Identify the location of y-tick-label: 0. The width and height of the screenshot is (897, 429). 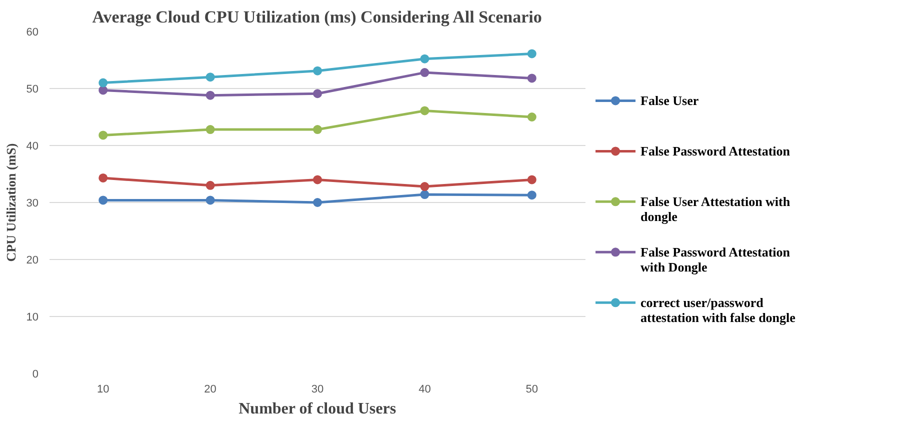
(35, 374).